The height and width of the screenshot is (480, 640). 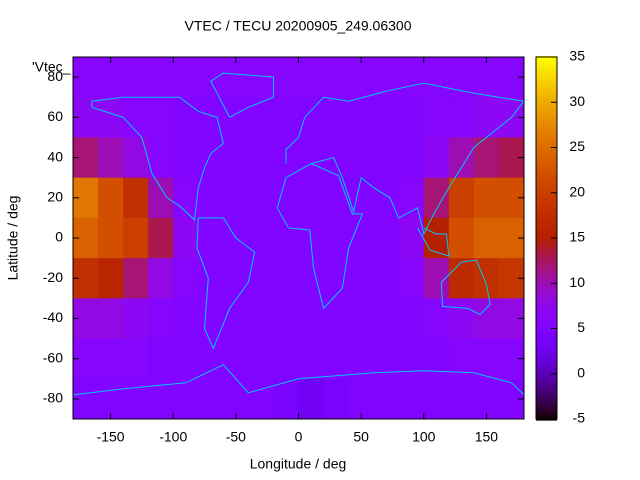 What do you see at coordinates (579, 418) in the screenshot?
I see `colorbar-tick-label: -5` at bounding box center [579, 418].